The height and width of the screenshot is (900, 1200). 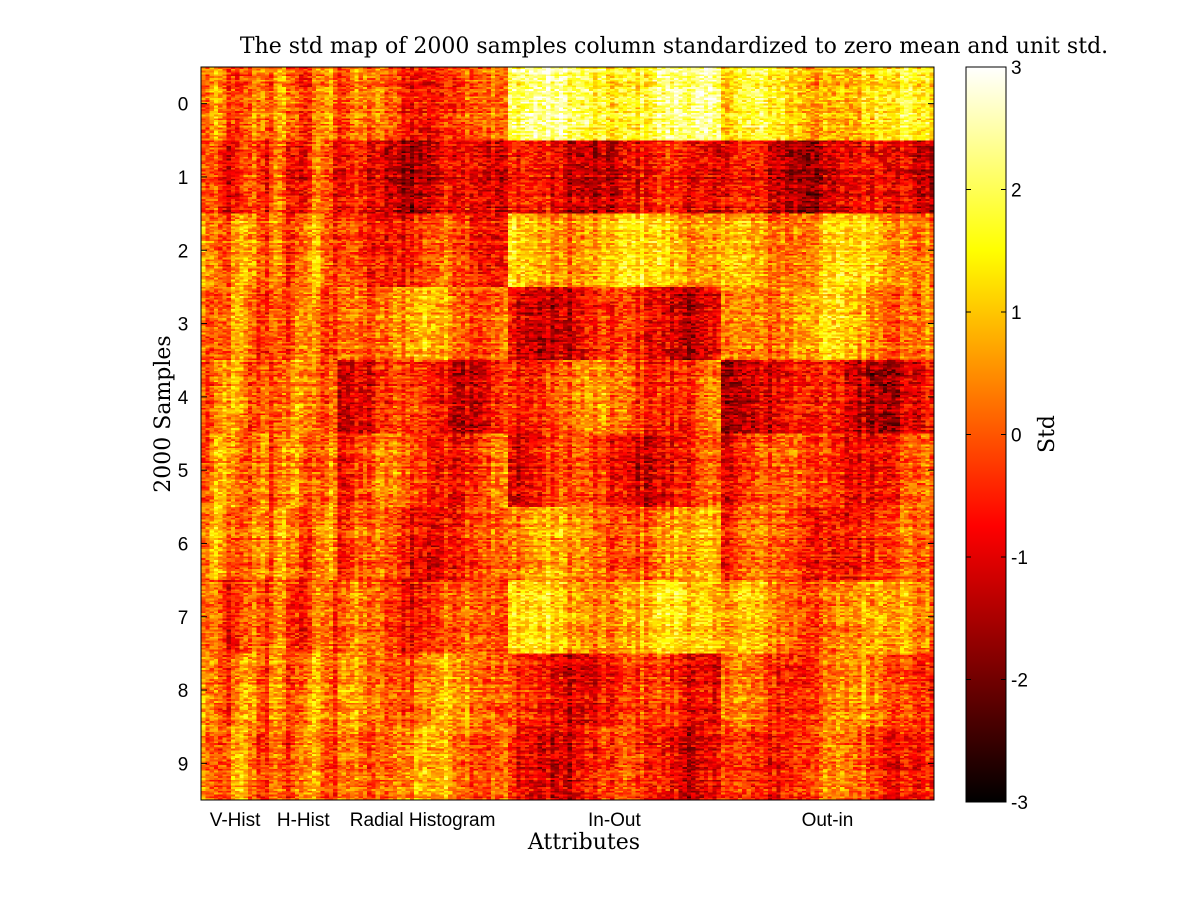 What do you see at coordinates (1016, 191) in the screenshot?
I see `colorbar-tick-label: 2` at bounding box center [1016, 191].